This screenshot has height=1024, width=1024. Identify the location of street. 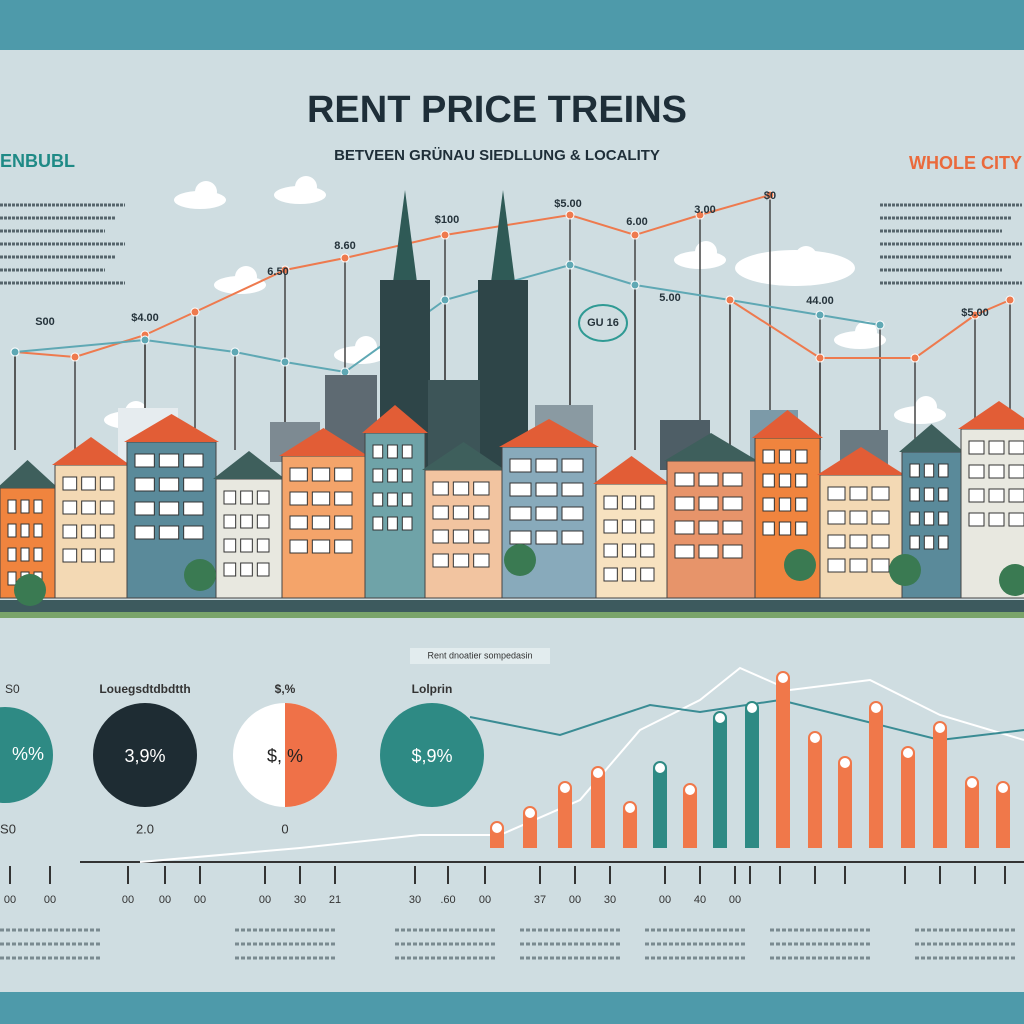
(512, 607).